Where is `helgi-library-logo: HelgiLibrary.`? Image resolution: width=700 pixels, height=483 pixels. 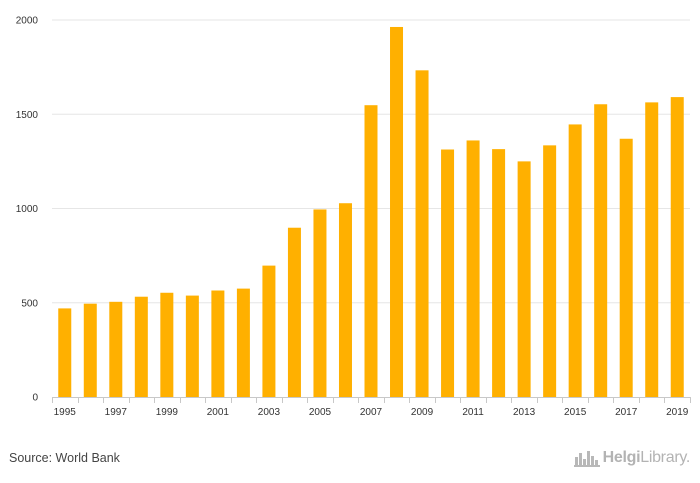
helgi-library-logo: HelgiLibrary. is located at coordinates (632, 458).